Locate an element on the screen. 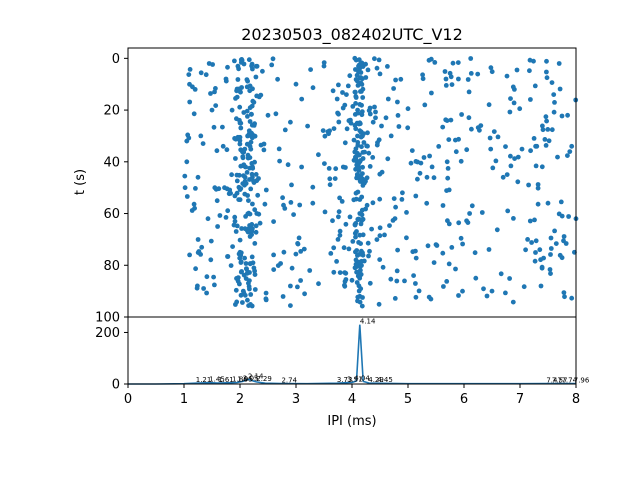 The image size is (640, 480). histogram-y-tick-label: 200 is located at coordinates (107, 333).